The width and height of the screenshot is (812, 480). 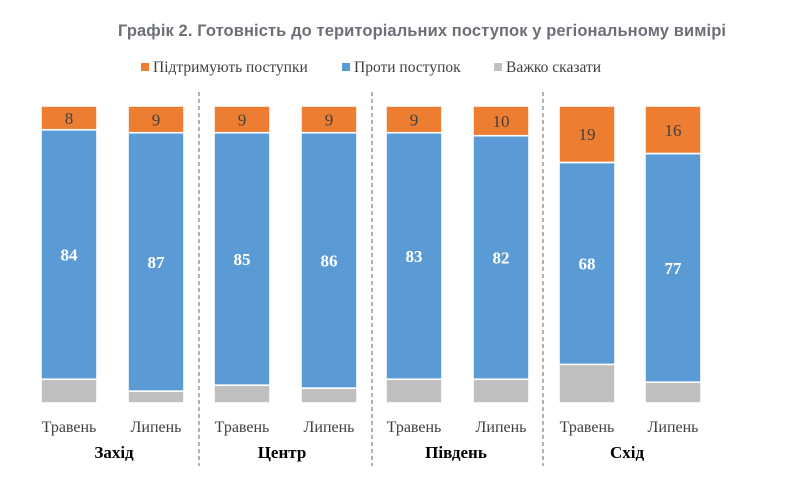 I want to click on data-label-against: 85, so click(x=242, y=259).